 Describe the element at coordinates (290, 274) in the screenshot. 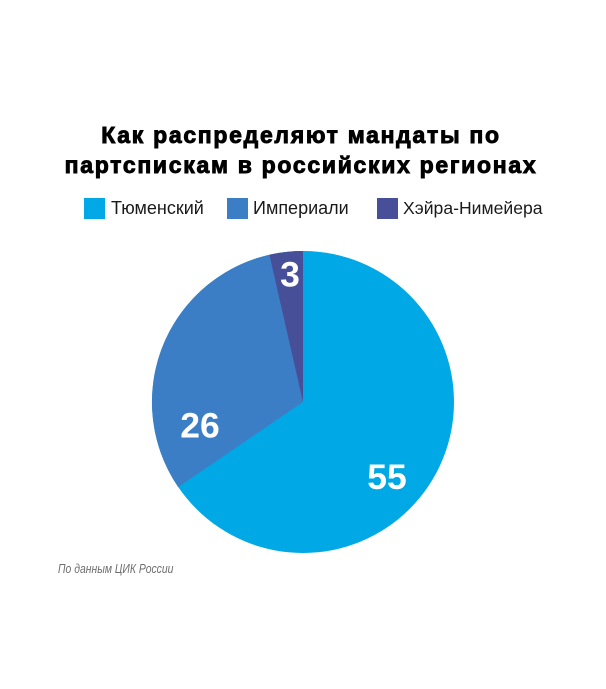

I see `svg-text: 3` at that location.